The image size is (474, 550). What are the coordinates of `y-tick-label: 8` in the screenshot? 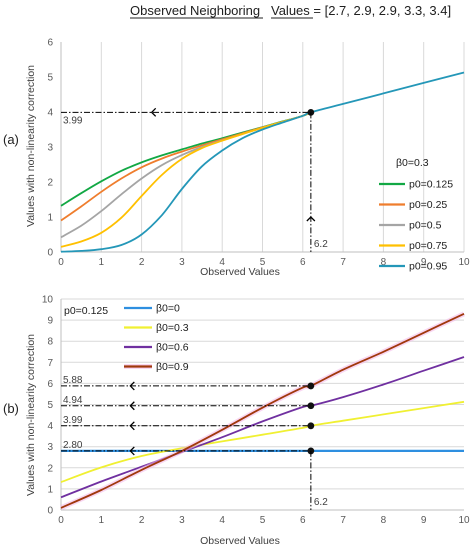 It's located at (50, 342).